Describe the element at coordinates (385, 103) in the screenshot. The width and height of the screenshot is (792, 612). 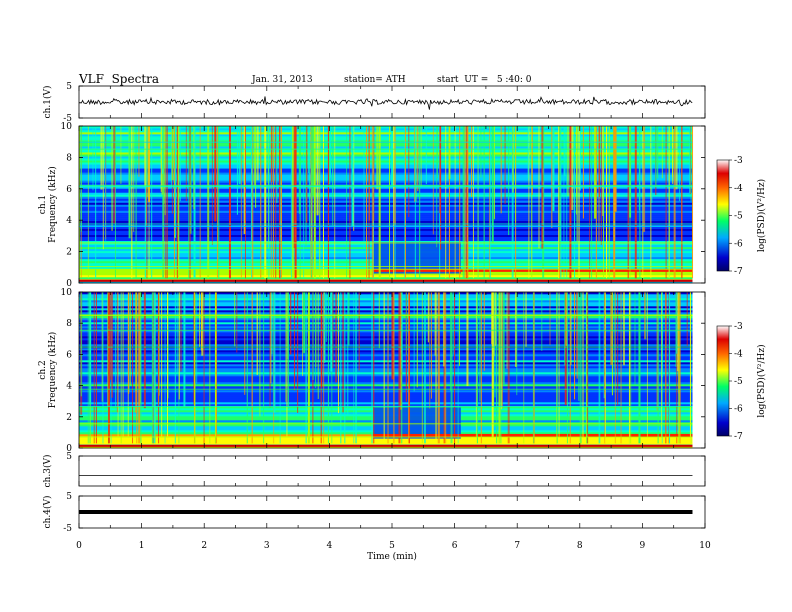
I see `ch1-trace` at that location.